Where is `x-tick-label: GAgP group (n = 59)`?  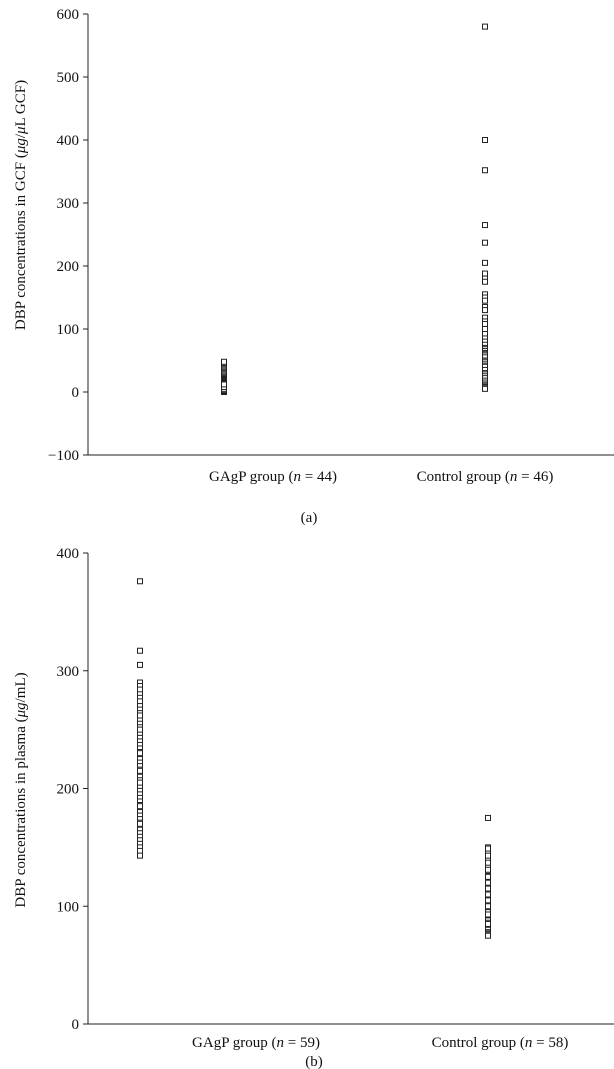 x-tick-label: GAgP group (n = 59) is located at coordinates (256, 1043).